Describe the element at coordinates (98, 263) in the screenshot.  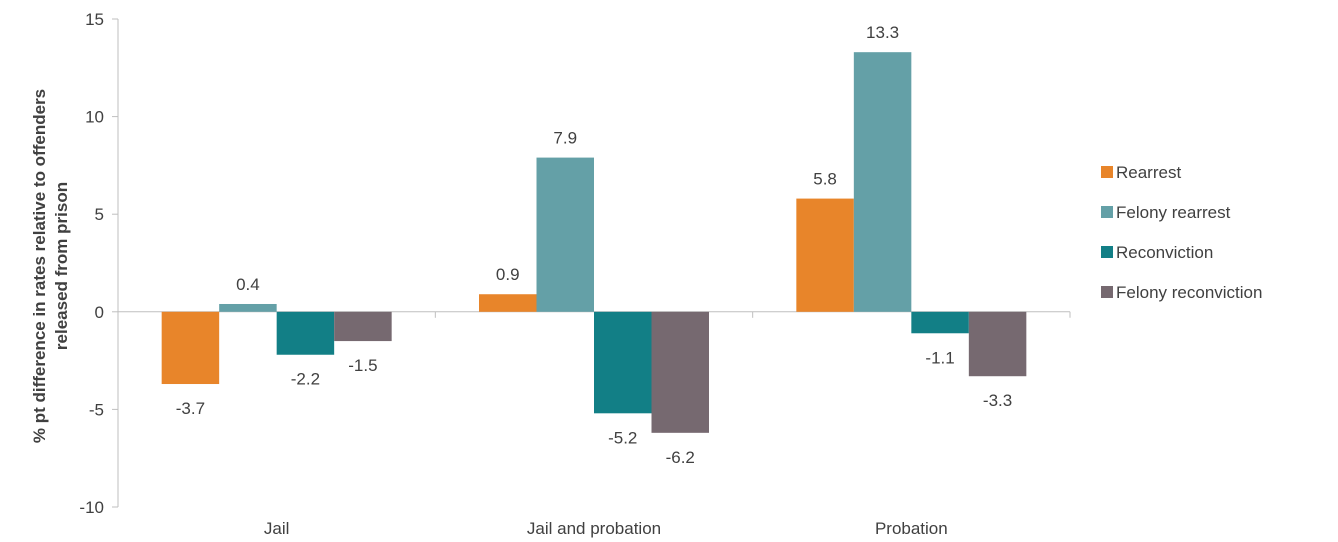
I see `y-ticks: 15 10 5 0 -5 -10` at that location.